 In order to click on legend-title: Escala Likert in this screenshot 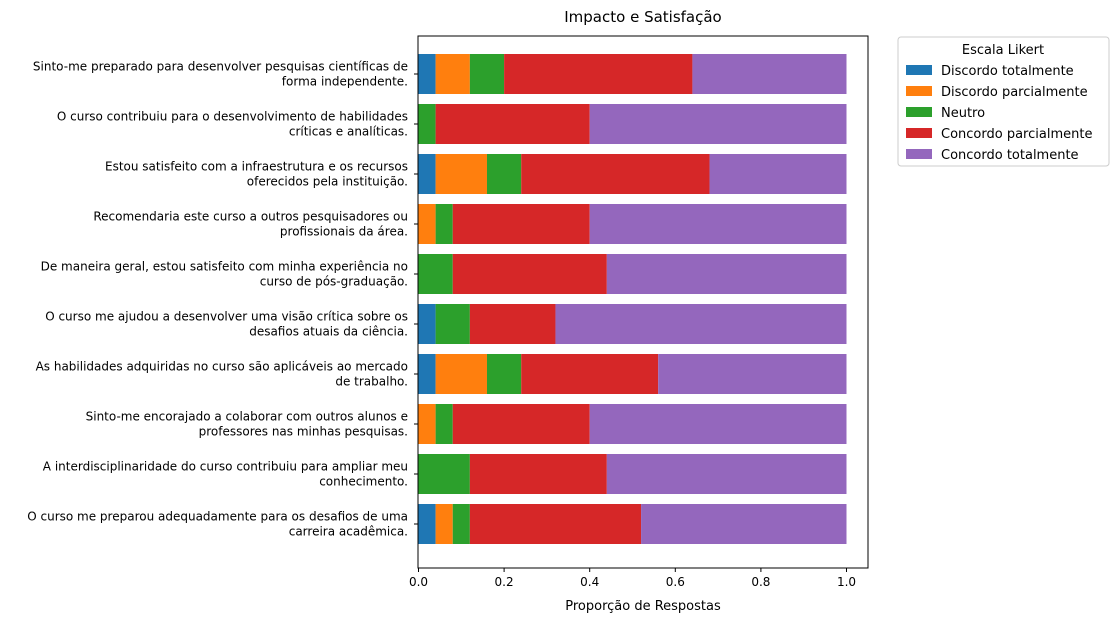, I will do `click(1003, 50)`.